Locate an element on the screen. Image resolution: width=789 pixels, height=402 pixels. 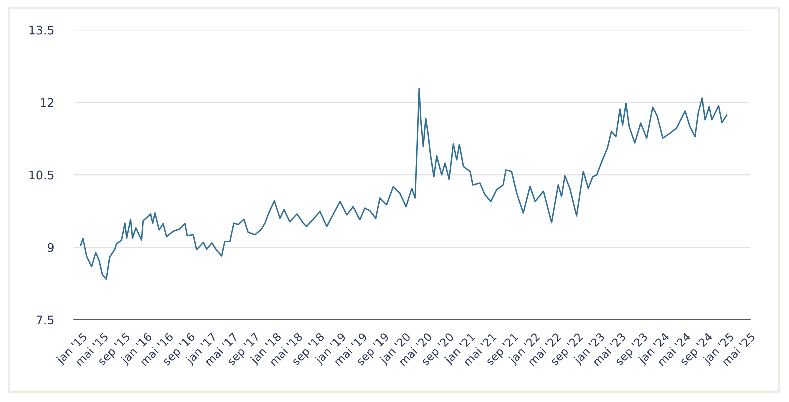
y-tick-label: 13.5 is located at coordinates (42, 30).